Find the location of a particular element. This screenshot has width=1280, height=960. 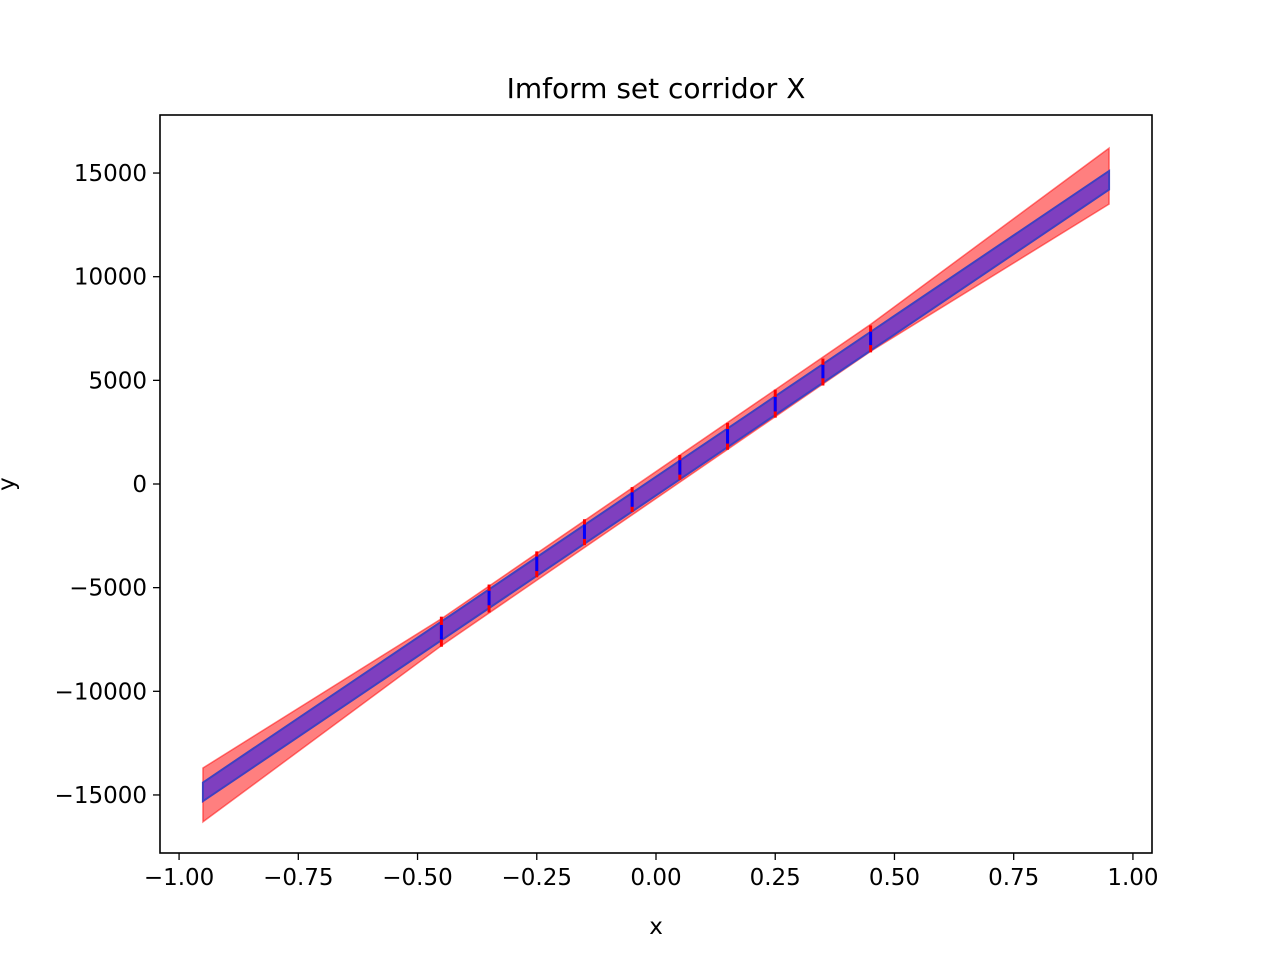

x-tick-label: −0.25 is located at coordinates (537, 878).